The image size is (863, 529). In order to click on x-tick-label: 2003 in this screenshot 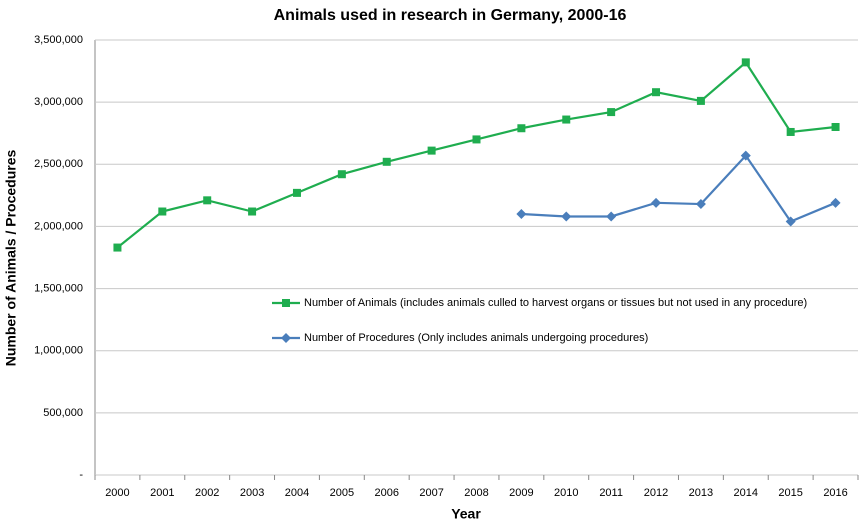, I will do `click(252, 493)`.